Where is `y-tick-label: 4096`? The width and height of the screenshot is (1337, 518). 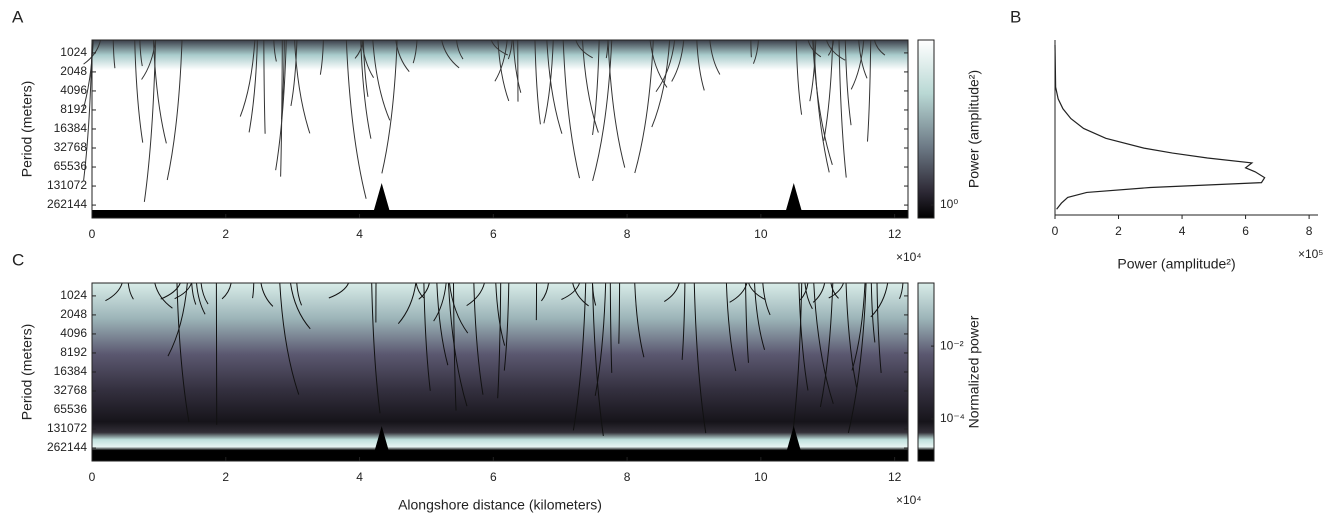 y-tick-label: 4096 is located at coordinates (73, 90).